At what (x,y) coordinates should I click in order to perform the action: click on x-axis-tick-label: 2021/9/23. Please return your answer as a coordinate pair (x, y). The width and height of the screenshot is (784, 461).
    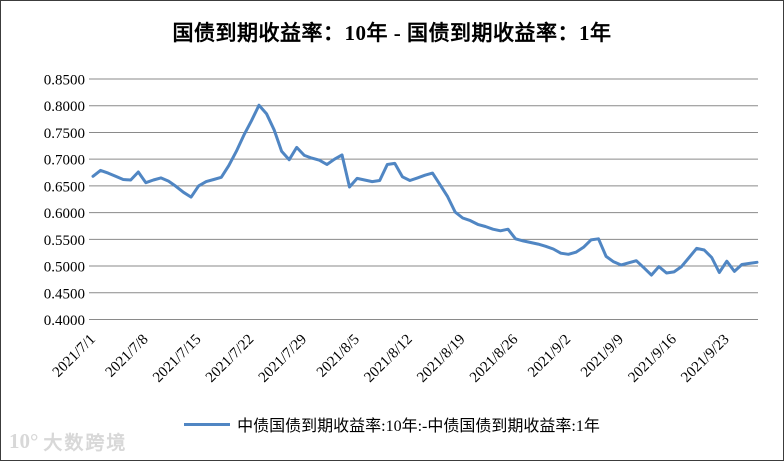
    Looking at the image, I should click on (705, 359).